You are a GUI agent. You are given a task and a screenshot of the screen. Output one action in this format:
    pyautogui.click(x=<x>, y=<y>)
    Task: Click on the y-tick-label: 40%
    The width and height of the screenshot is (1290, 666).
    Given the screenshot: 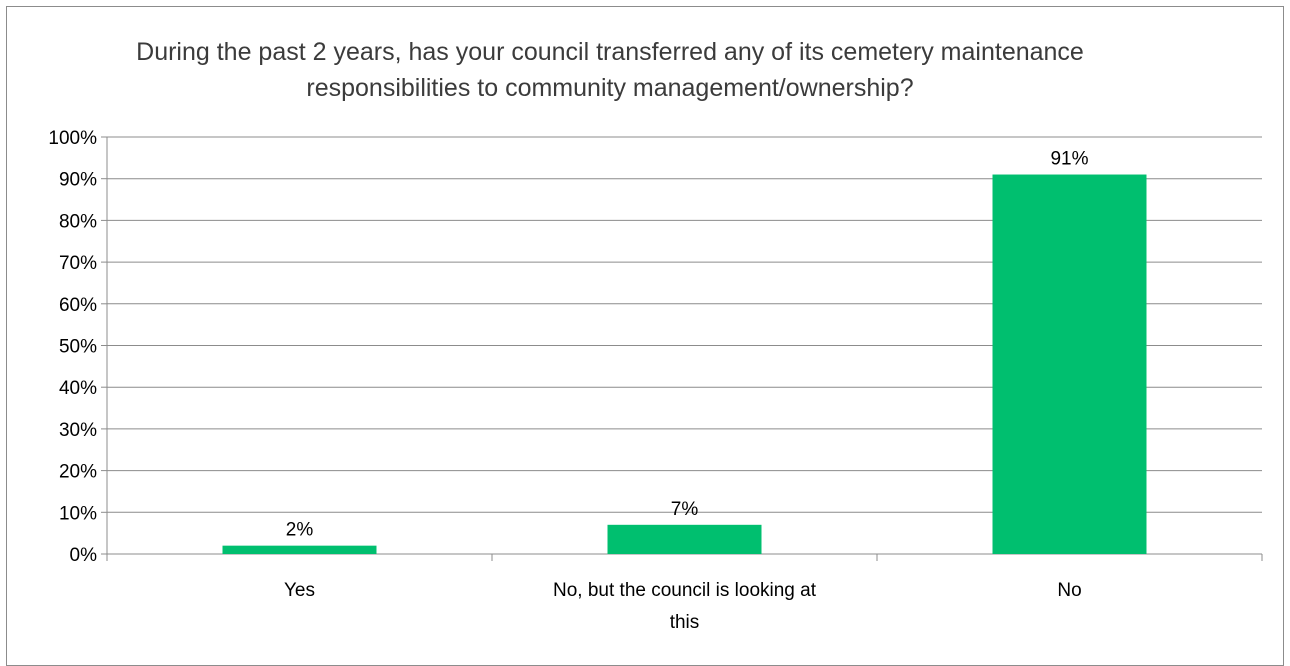 What is the action you would take?
    pyautogui.click(x=78, y=388)
    